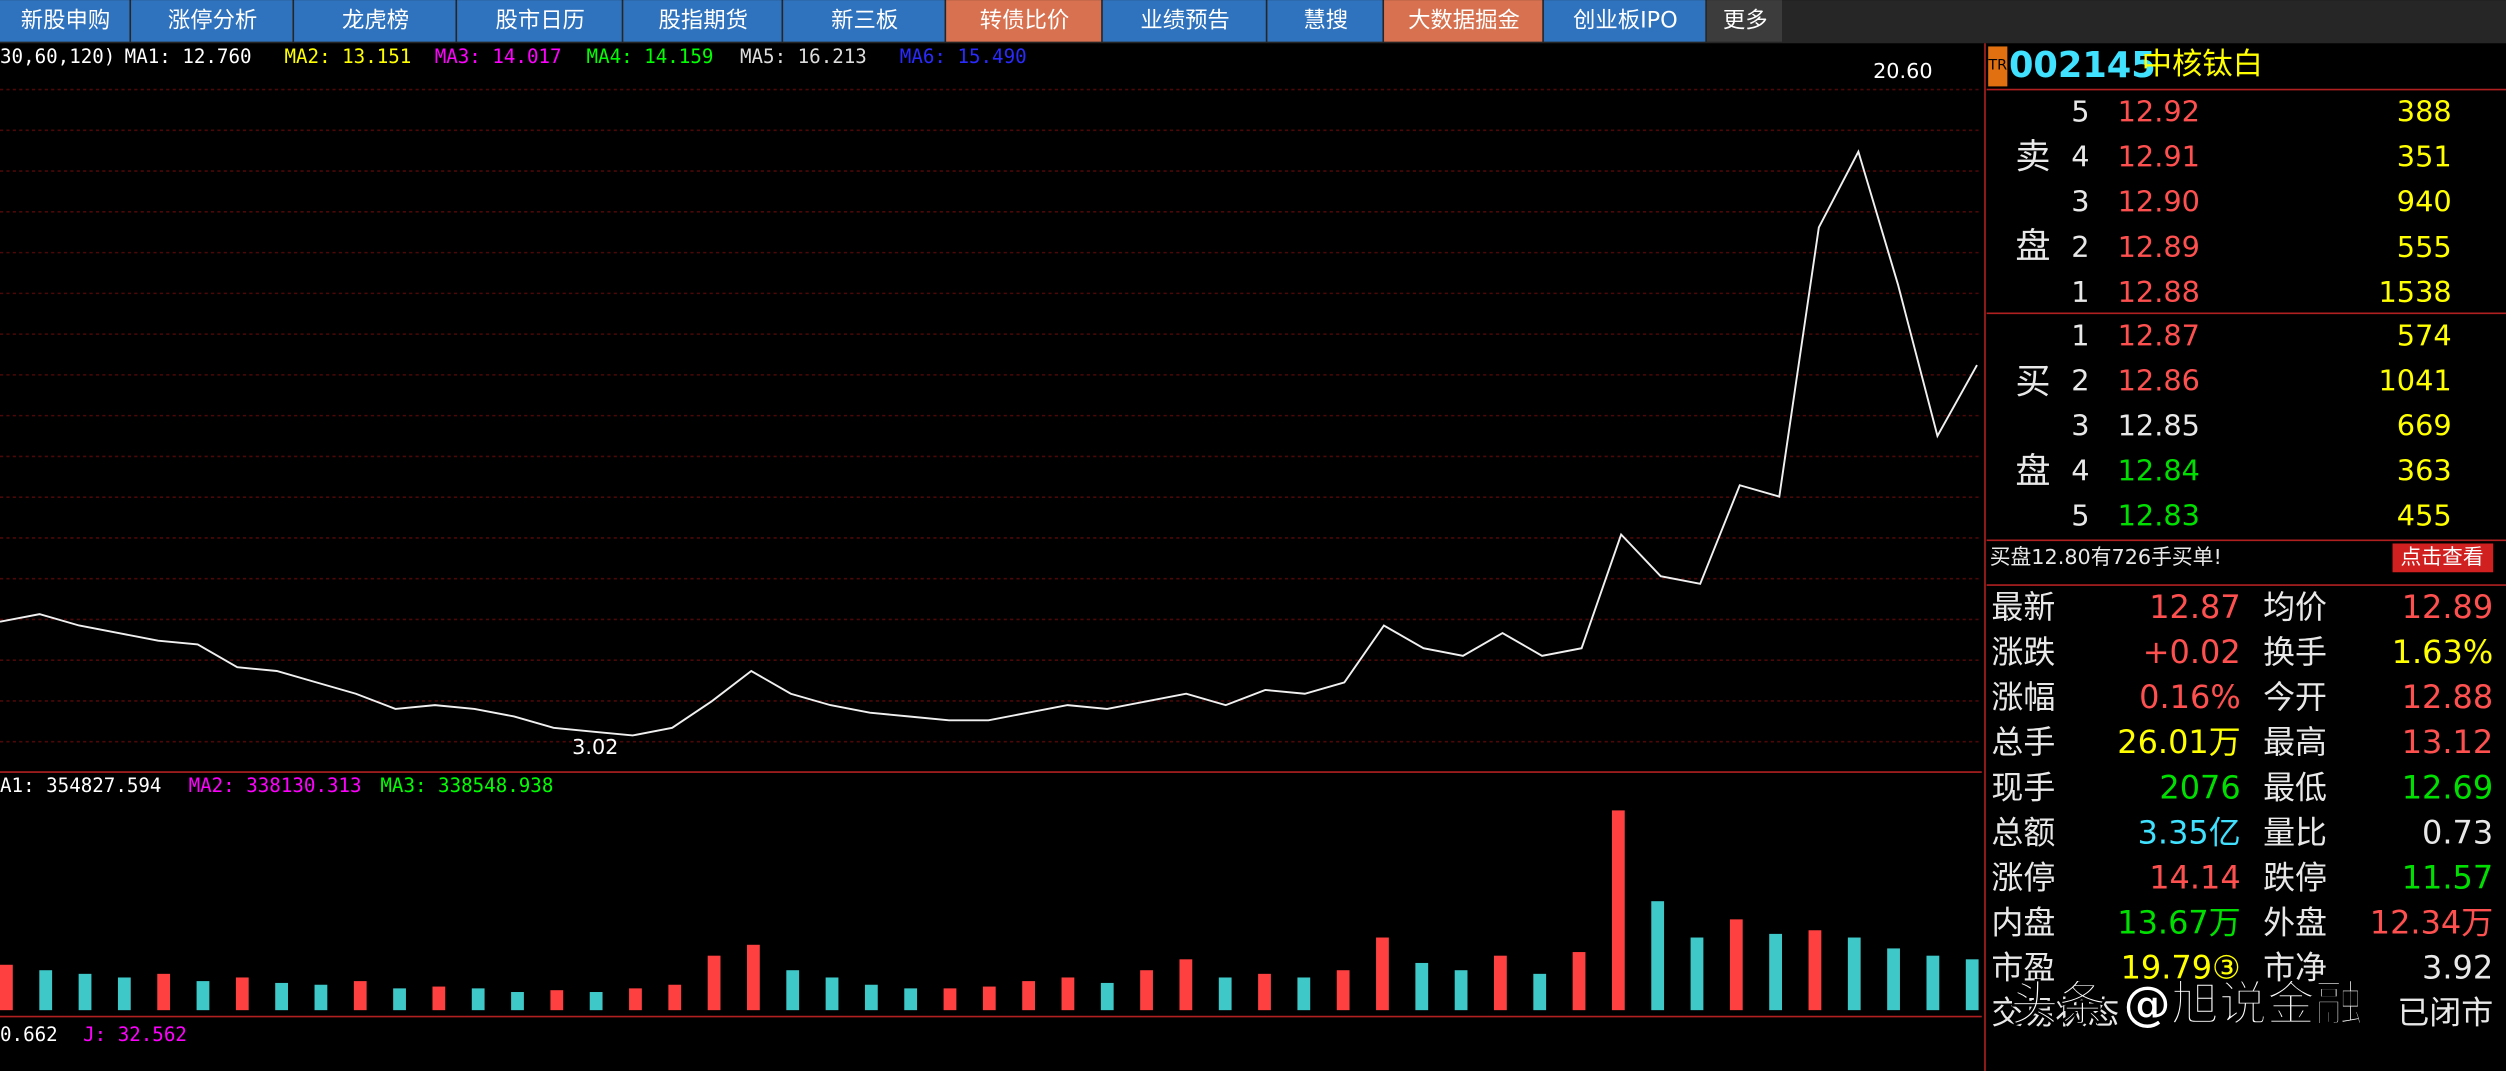 Image resolution: width=2506 pixels, height=1071 pixels. I want to click on stat-value: +0.02, so click(2192, 652).